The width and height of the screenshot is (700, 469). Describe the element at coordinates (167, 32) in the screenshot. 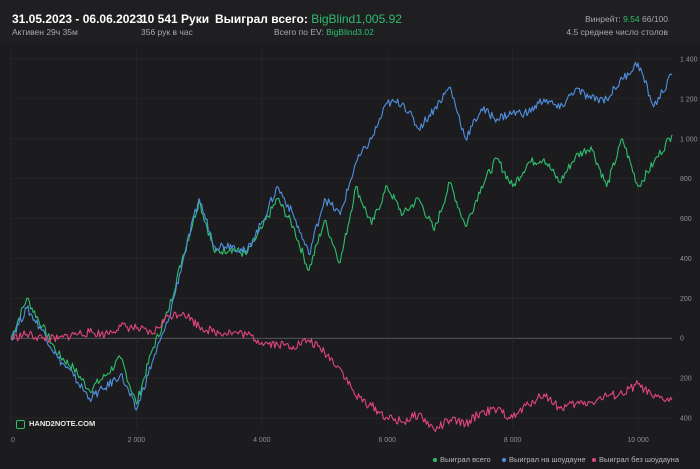

I see `hands-per-hour: 356 рук в час` at that location.